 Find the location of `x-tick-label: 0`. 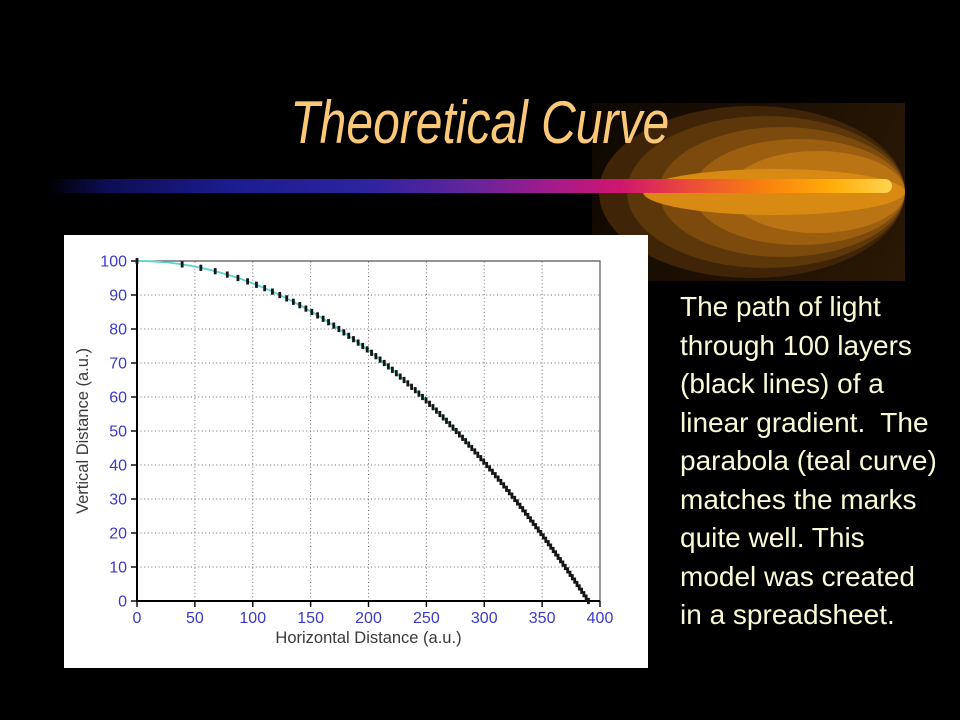

x-tick-label: 0 is located at coordinates (137, 618).